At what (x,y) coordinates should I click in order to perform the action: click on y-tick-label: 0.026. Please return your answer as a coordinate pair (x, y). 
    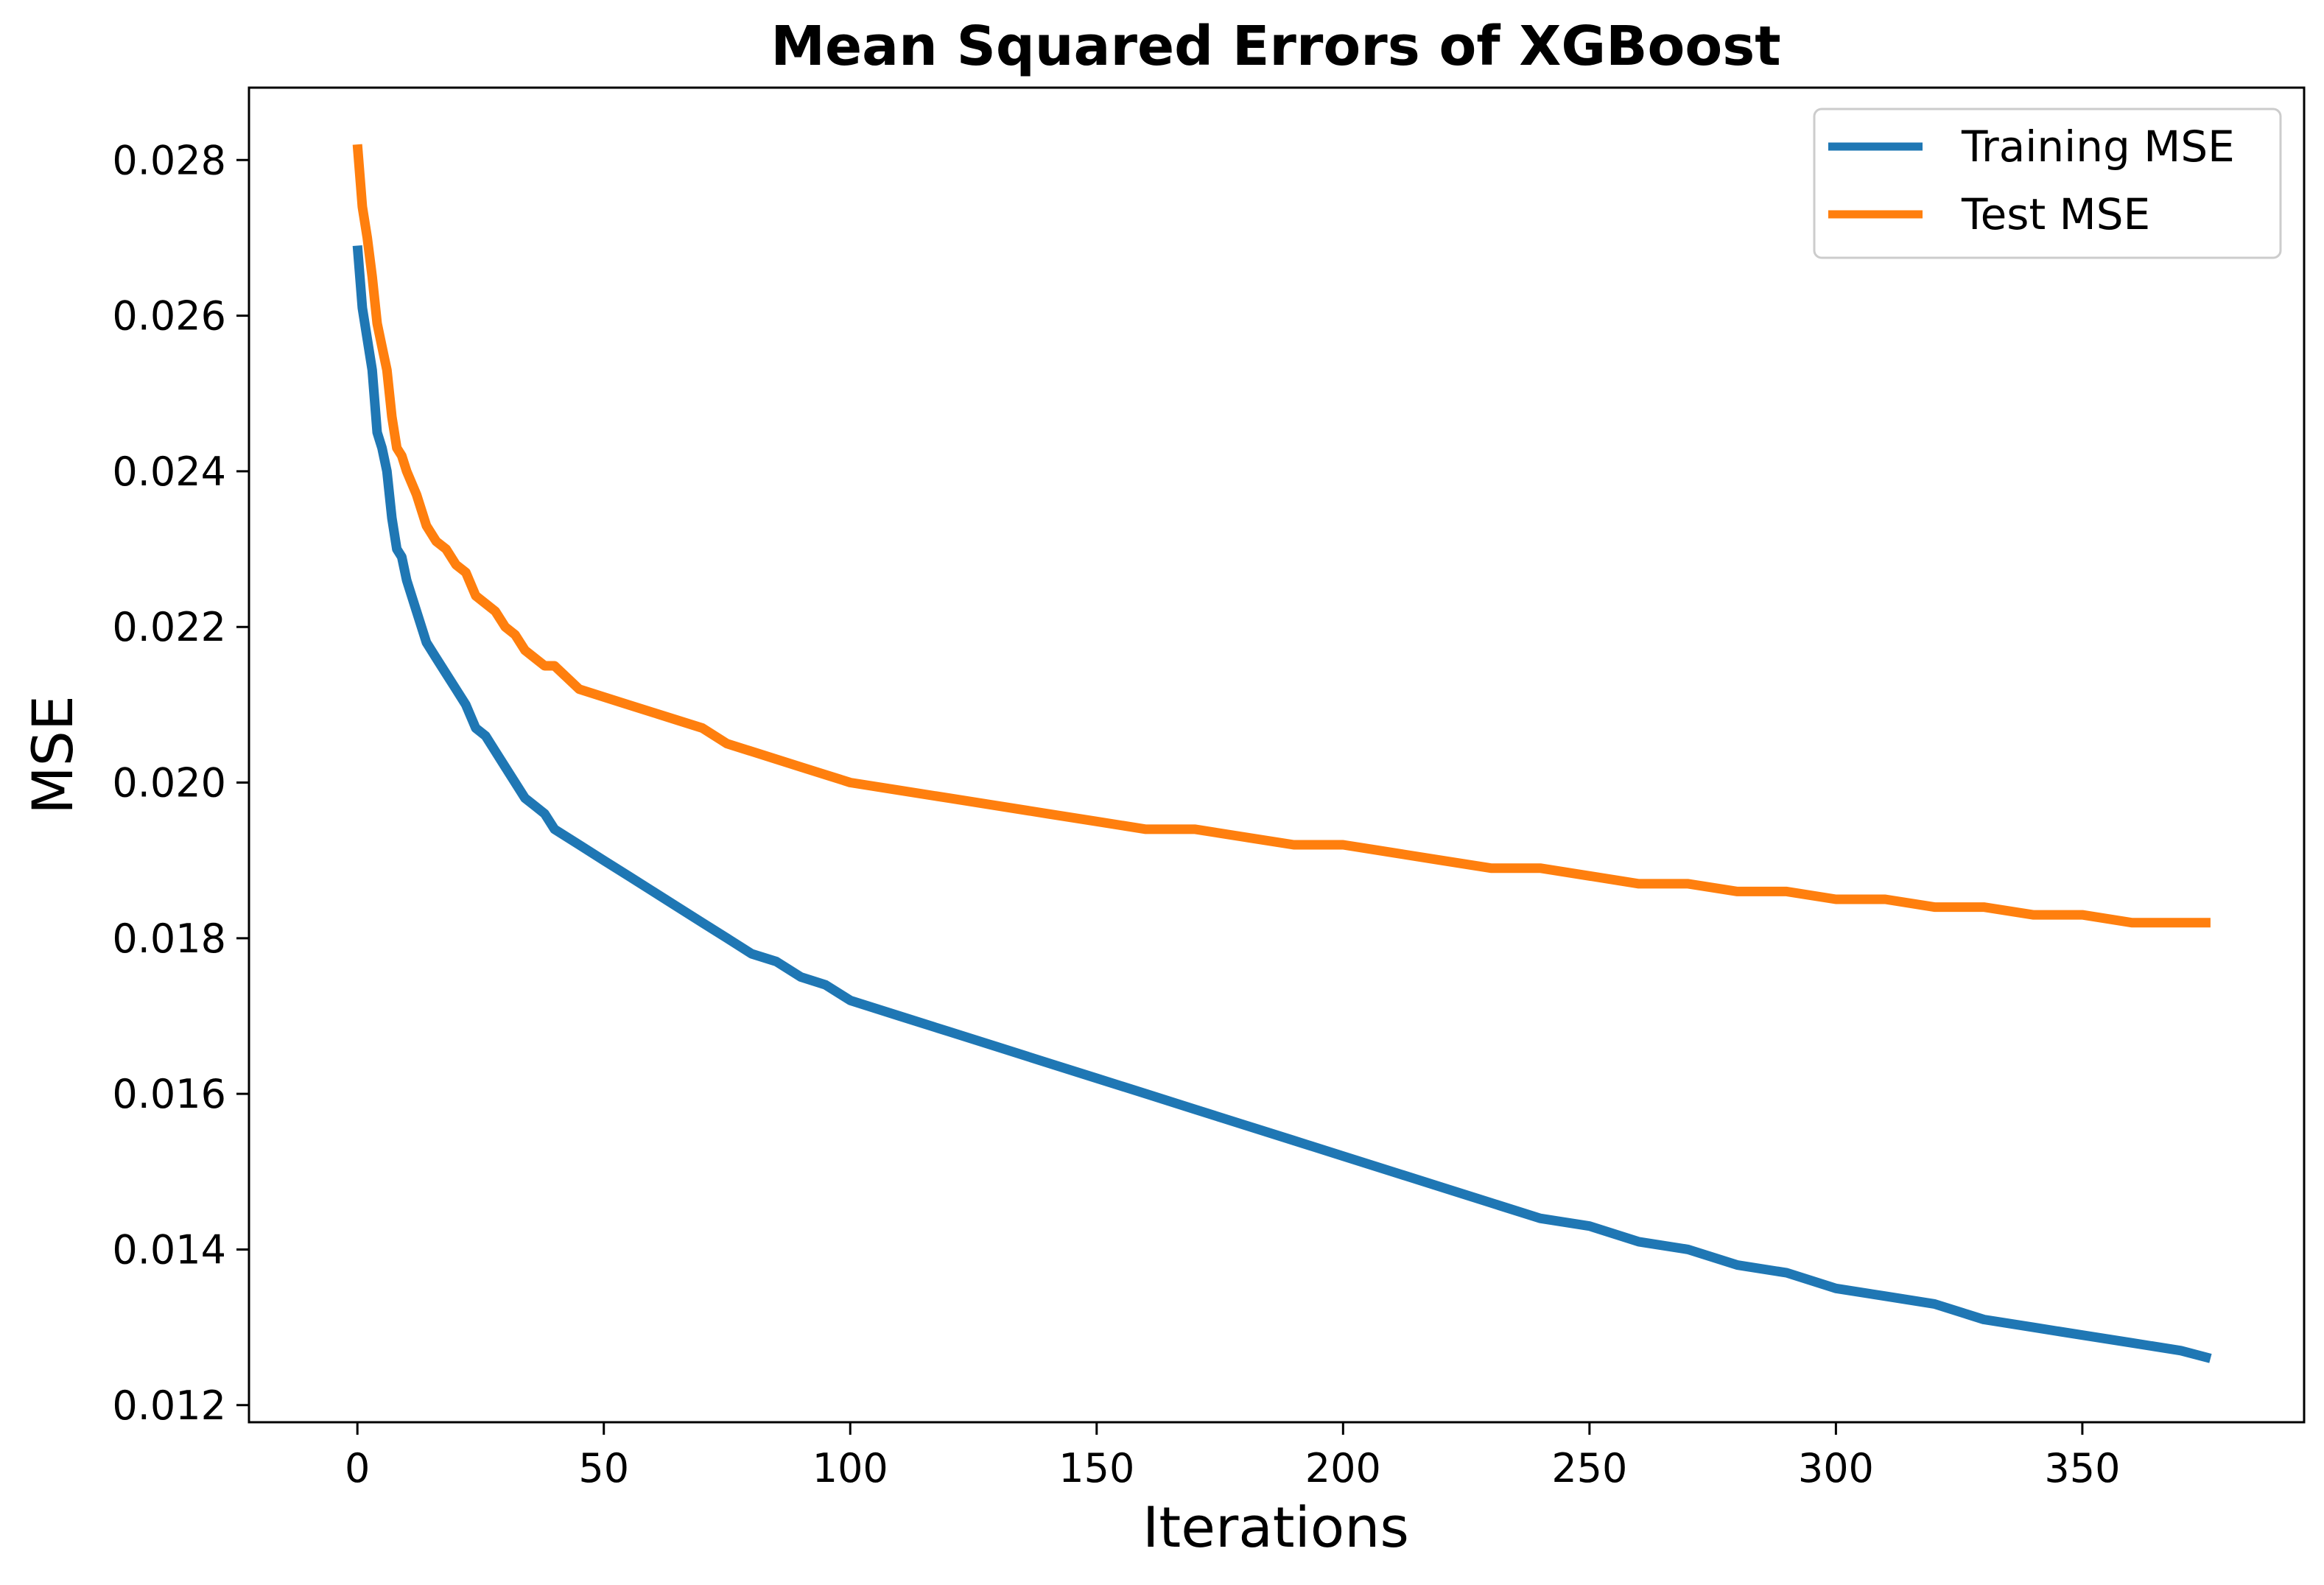
    Looking at the image, I should click on (169, 317).